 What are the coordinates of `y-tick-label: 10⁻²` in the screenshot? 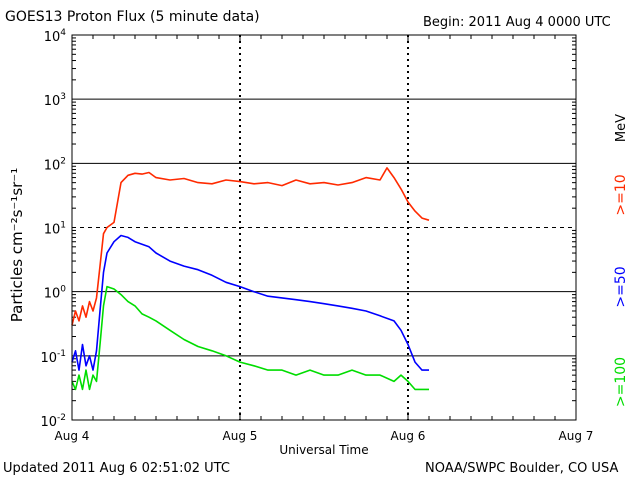 It's located at (53, 421).